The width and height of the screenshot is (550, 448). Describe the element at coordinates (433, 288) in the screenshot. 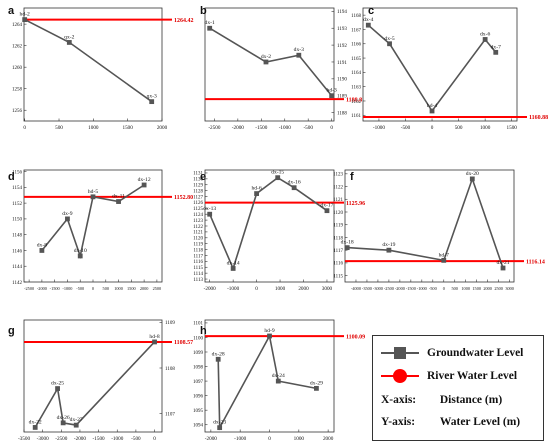

I see `panel-f-xtick-label: -500` at that location.